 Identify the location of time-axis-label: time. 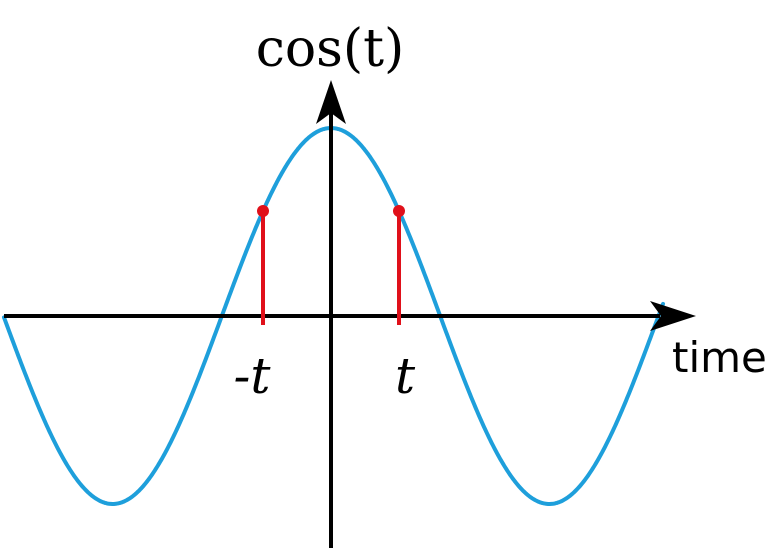
(719, 357).